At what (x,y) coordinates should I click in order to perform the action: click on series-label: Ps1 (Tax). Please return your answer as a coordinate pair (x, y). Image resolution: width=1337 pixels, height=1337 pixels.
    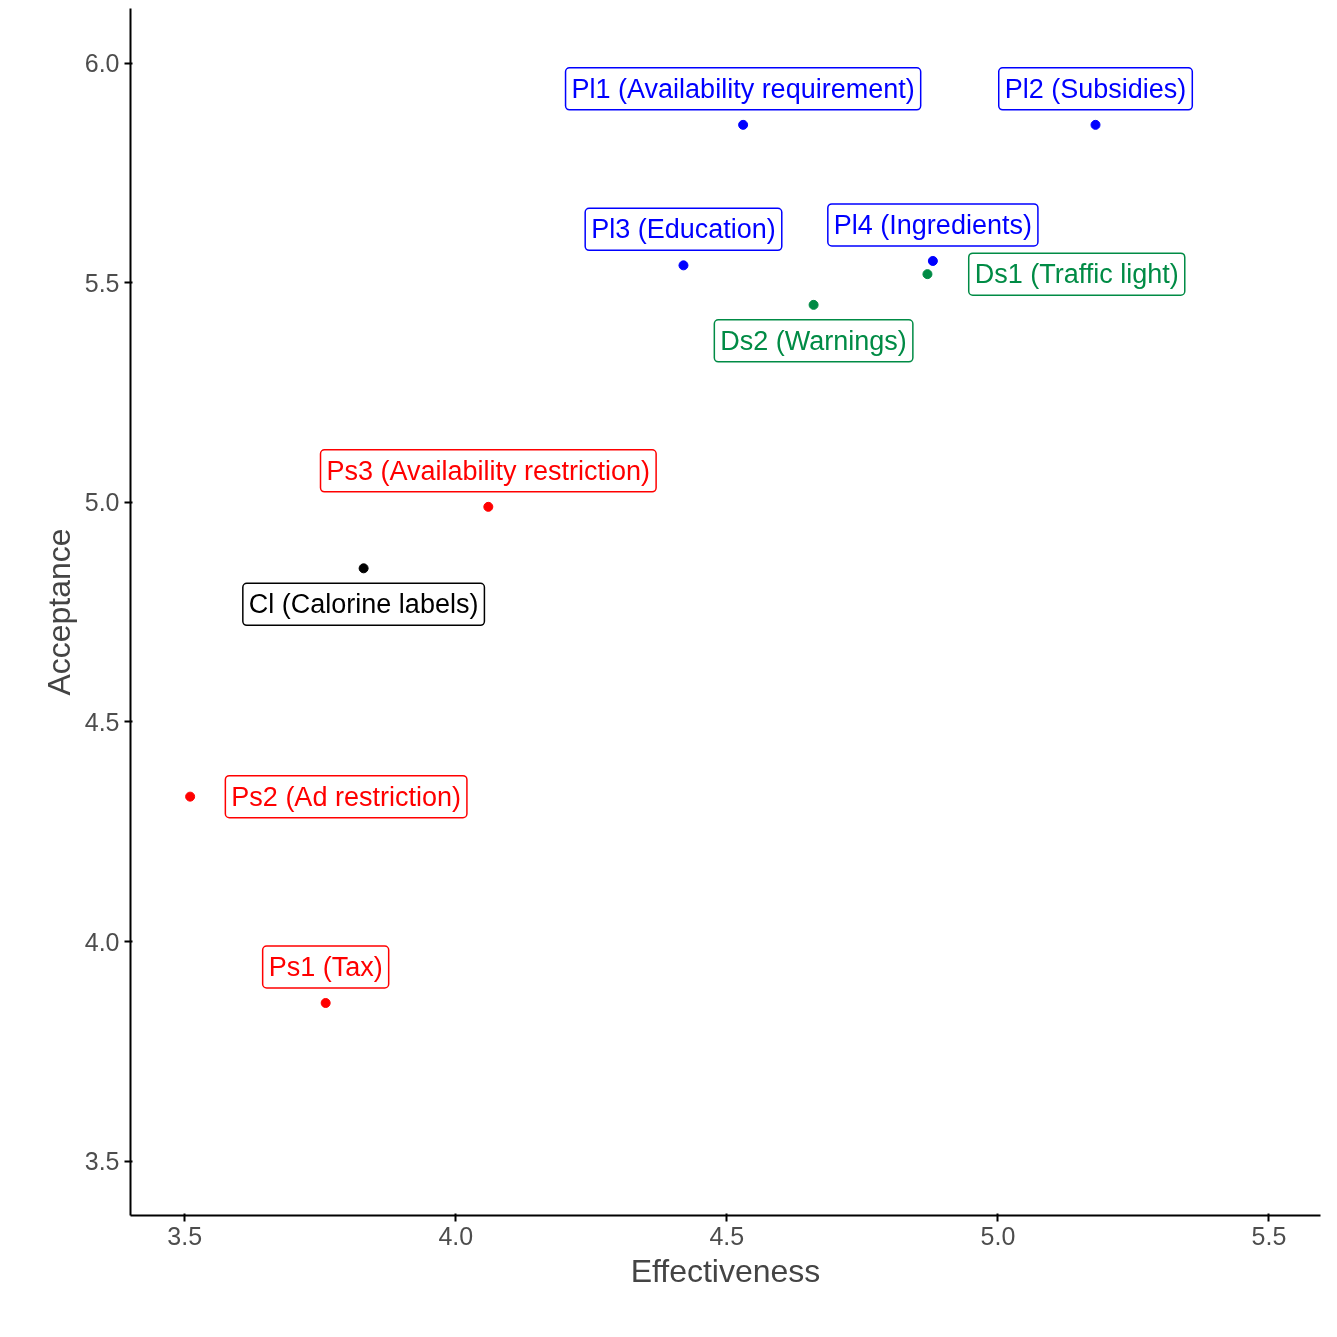
    Looking at the image, I should click on (325, 966).